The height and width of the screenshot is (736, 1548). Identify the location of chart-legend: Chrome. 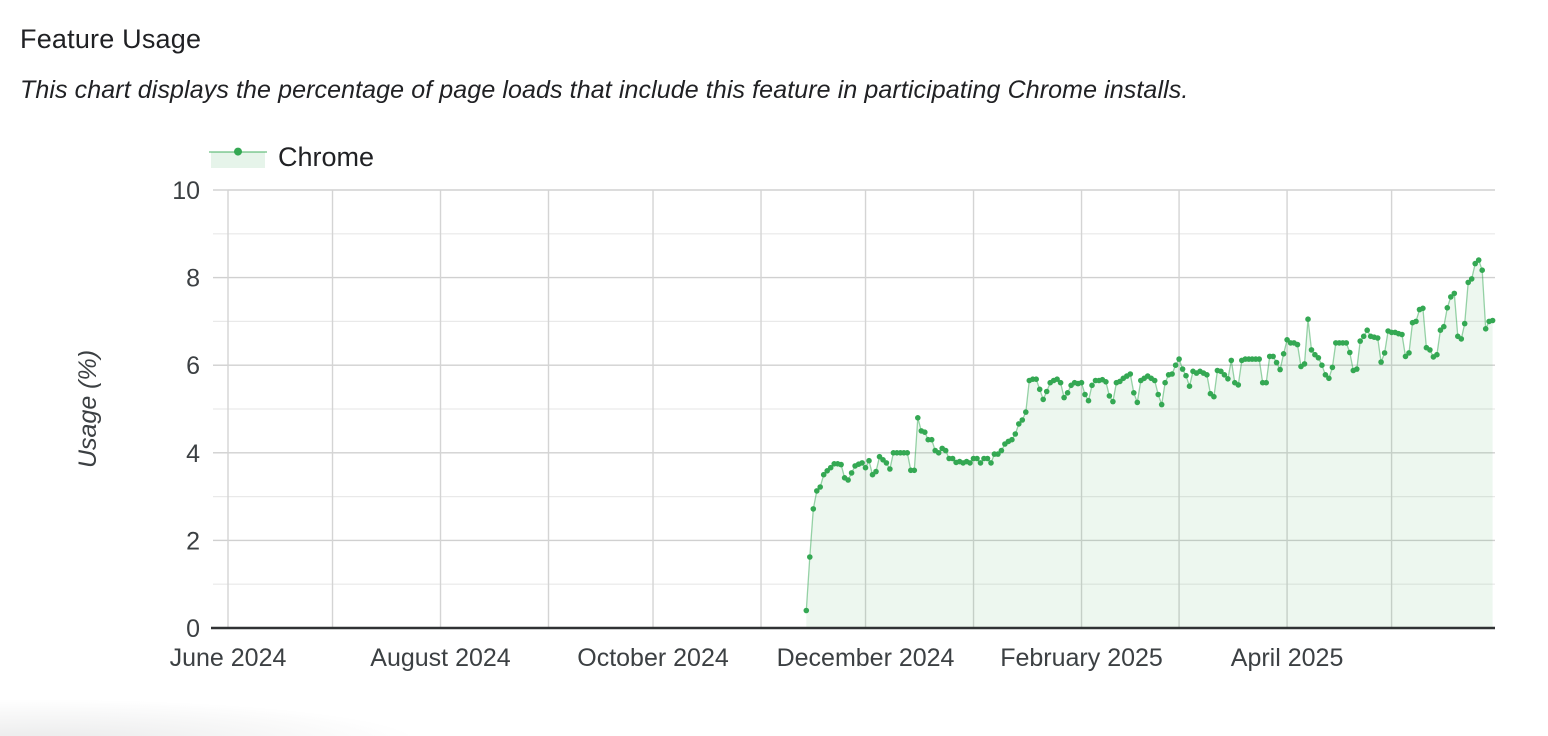
(291, 157).